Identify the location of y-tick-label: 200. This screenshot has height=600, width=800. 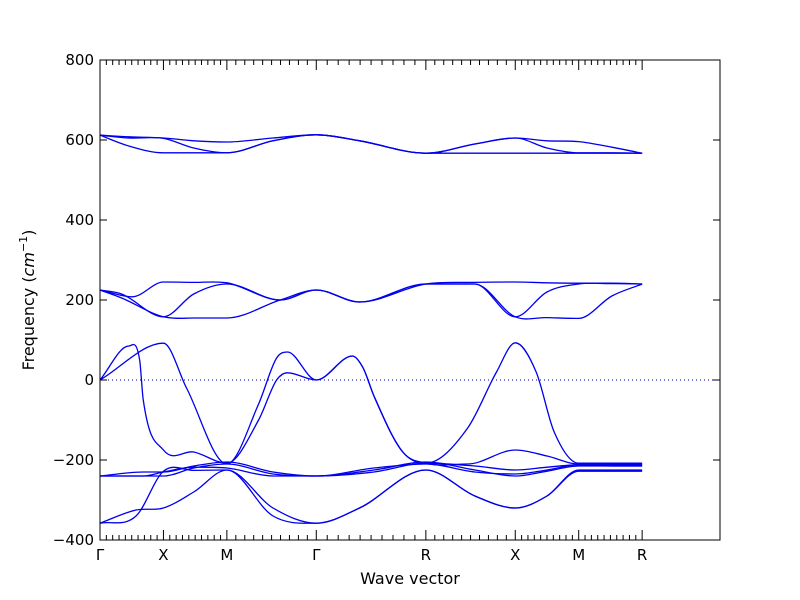
(79, 300).